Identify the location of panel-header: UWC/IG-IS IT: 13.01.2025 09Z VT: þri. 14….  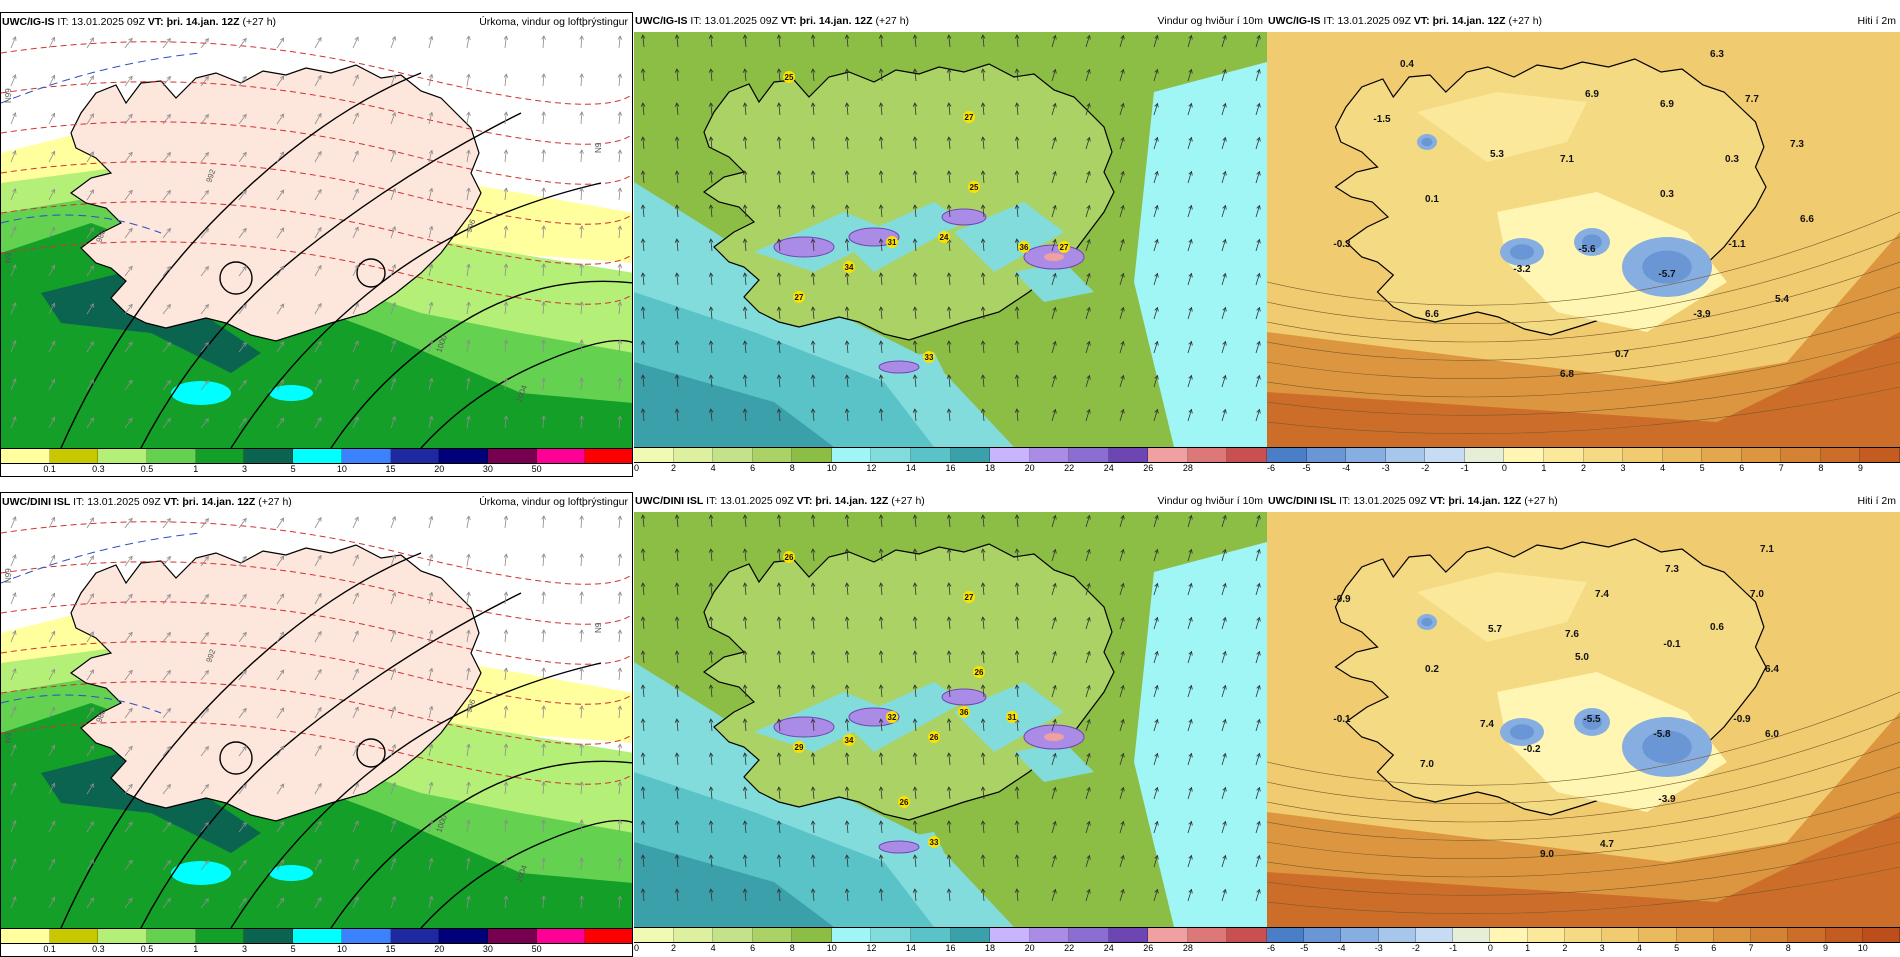
(950, 21).